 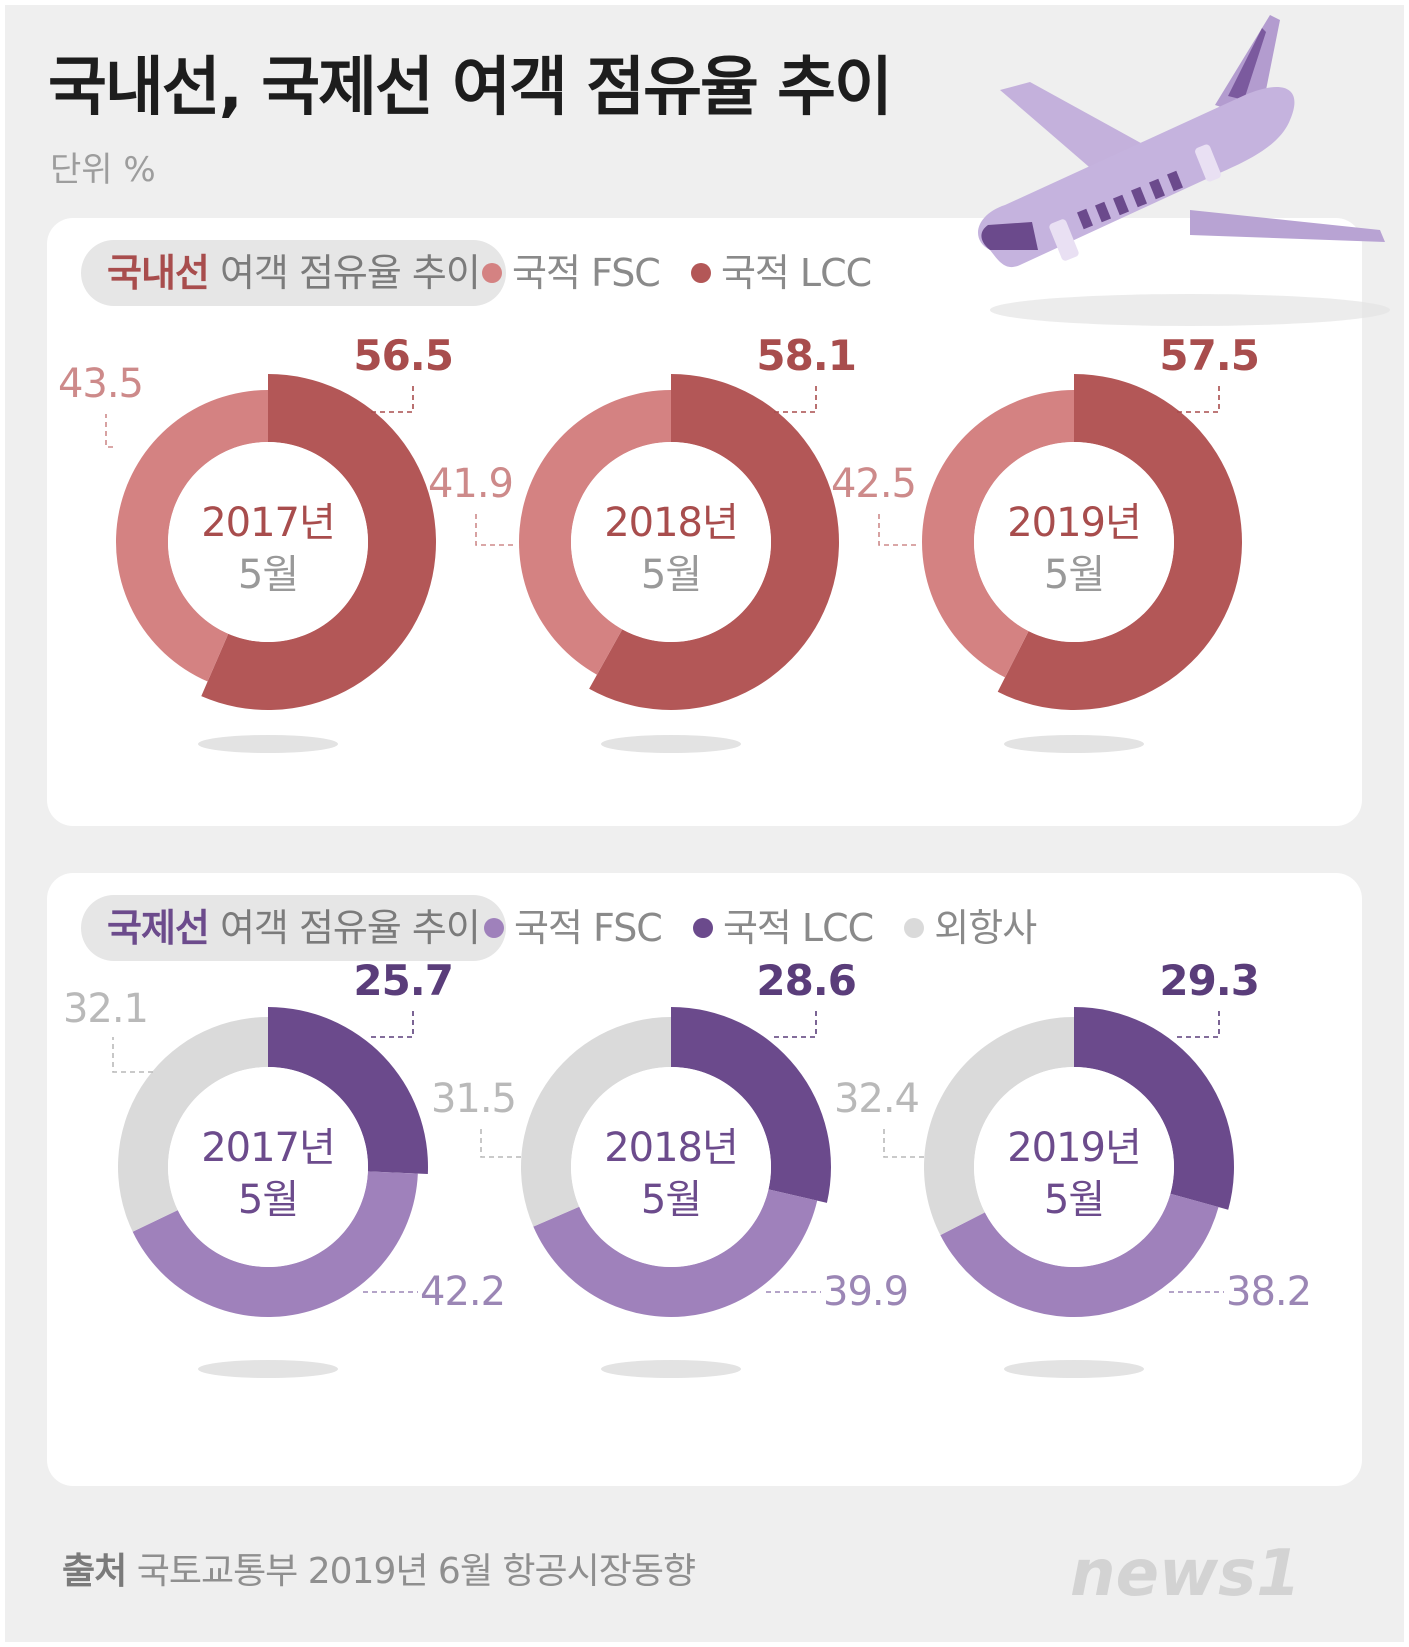 What do you see at coordinates (985, 928) in the screenshot?
I see `legend-label: 외항사` at bounding box center [985, 928].